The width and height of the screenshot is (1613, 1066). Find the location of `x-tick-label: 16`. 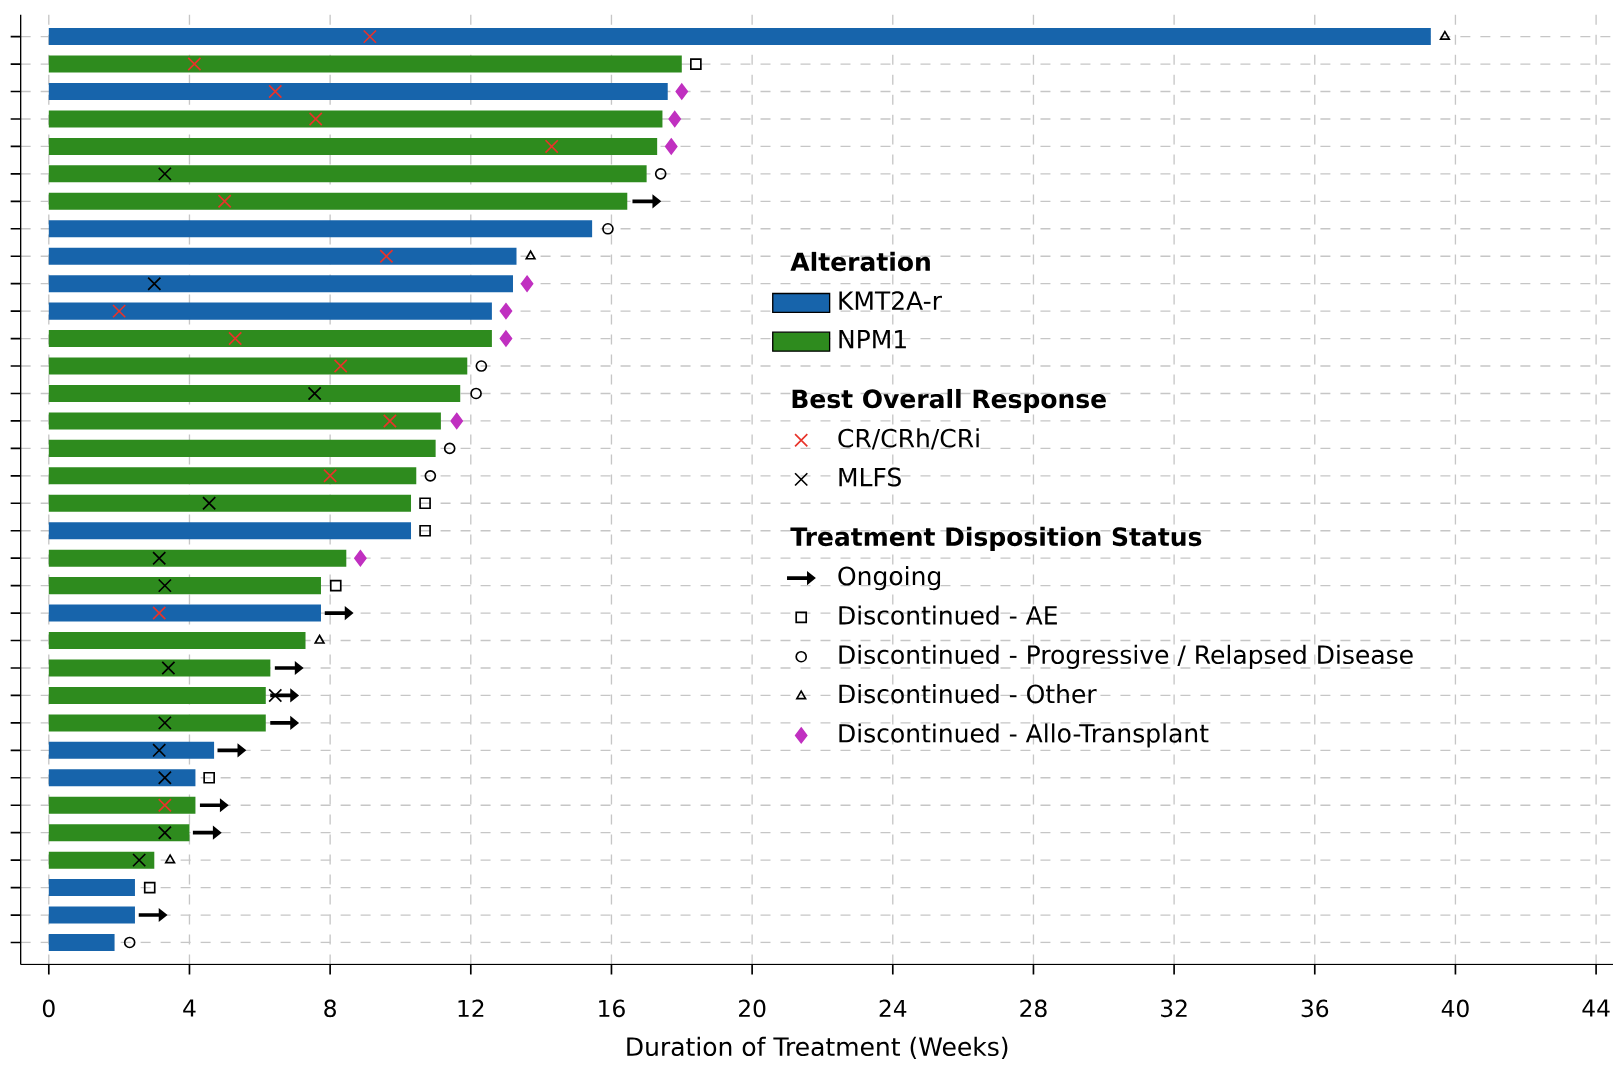

x-tick-label: 16 is located at coordinates (612, 1008).